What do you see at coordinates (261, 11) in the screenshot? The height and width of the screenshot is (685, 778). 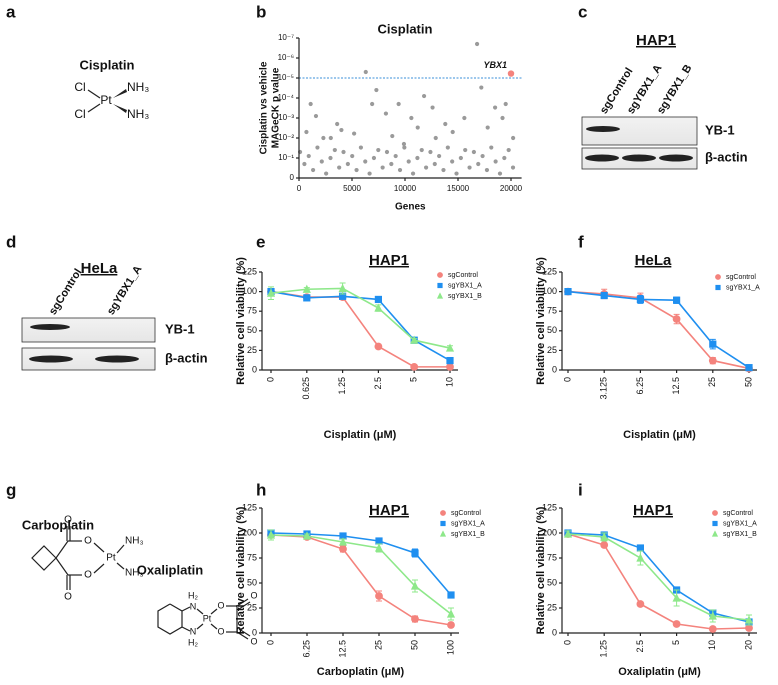 I see `panel-letter: b` at bounding box center [261, 11].